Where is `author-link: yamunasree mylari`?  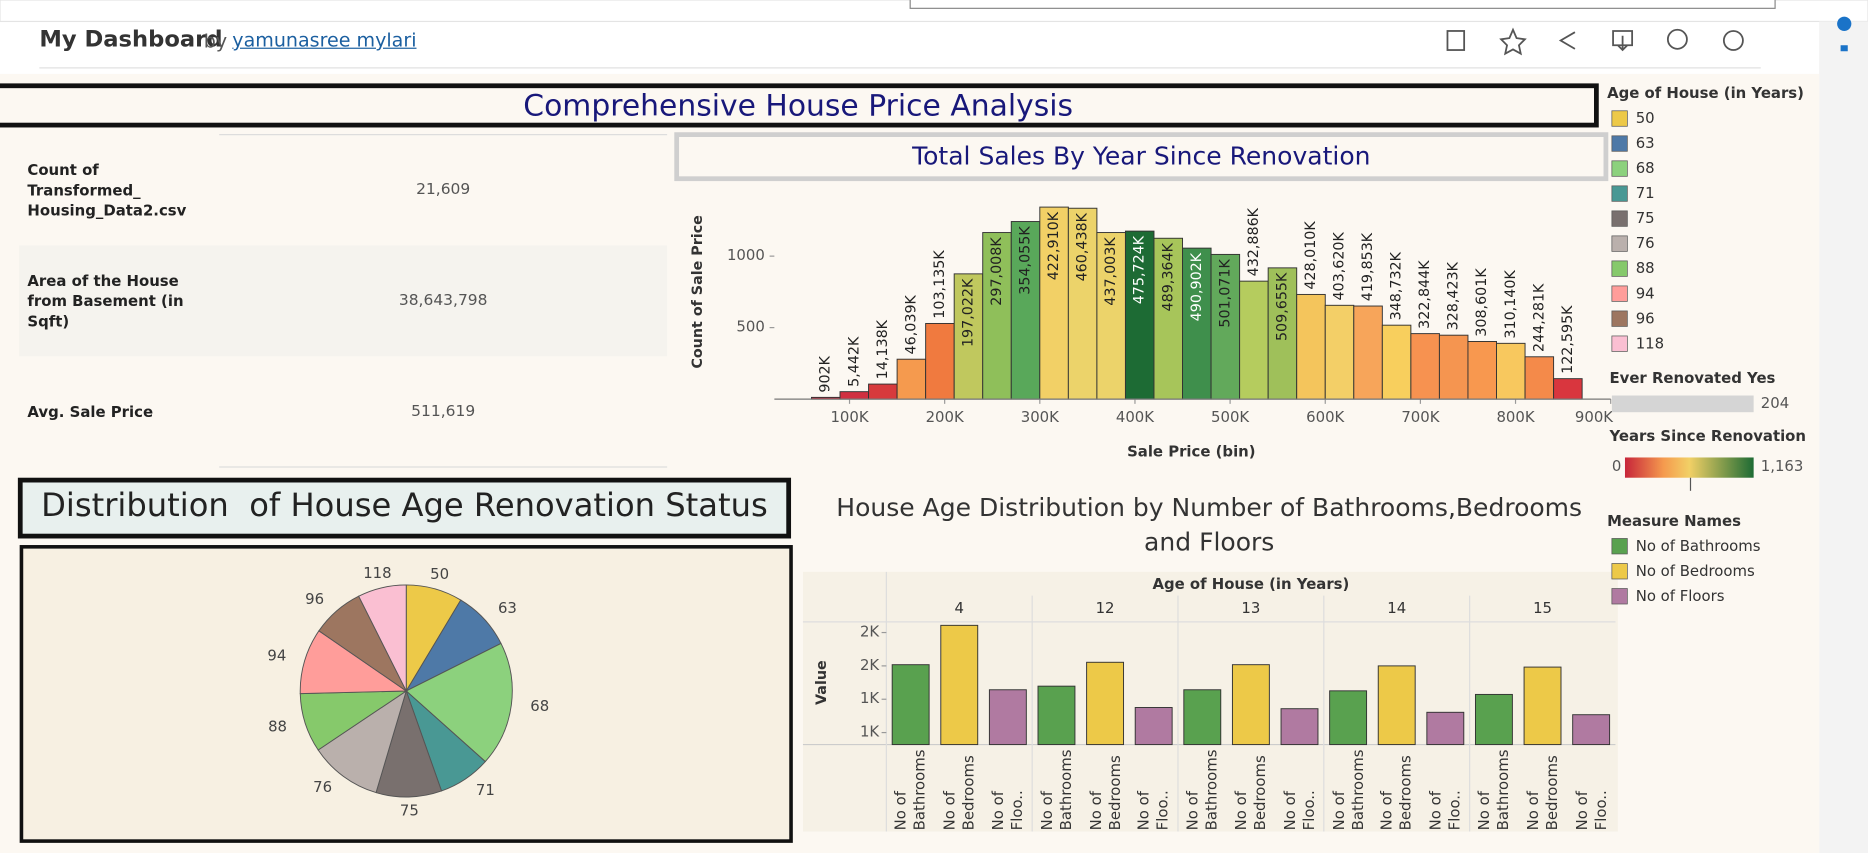
author-link: yamunasree mylari is located at coordinates (324, 40).